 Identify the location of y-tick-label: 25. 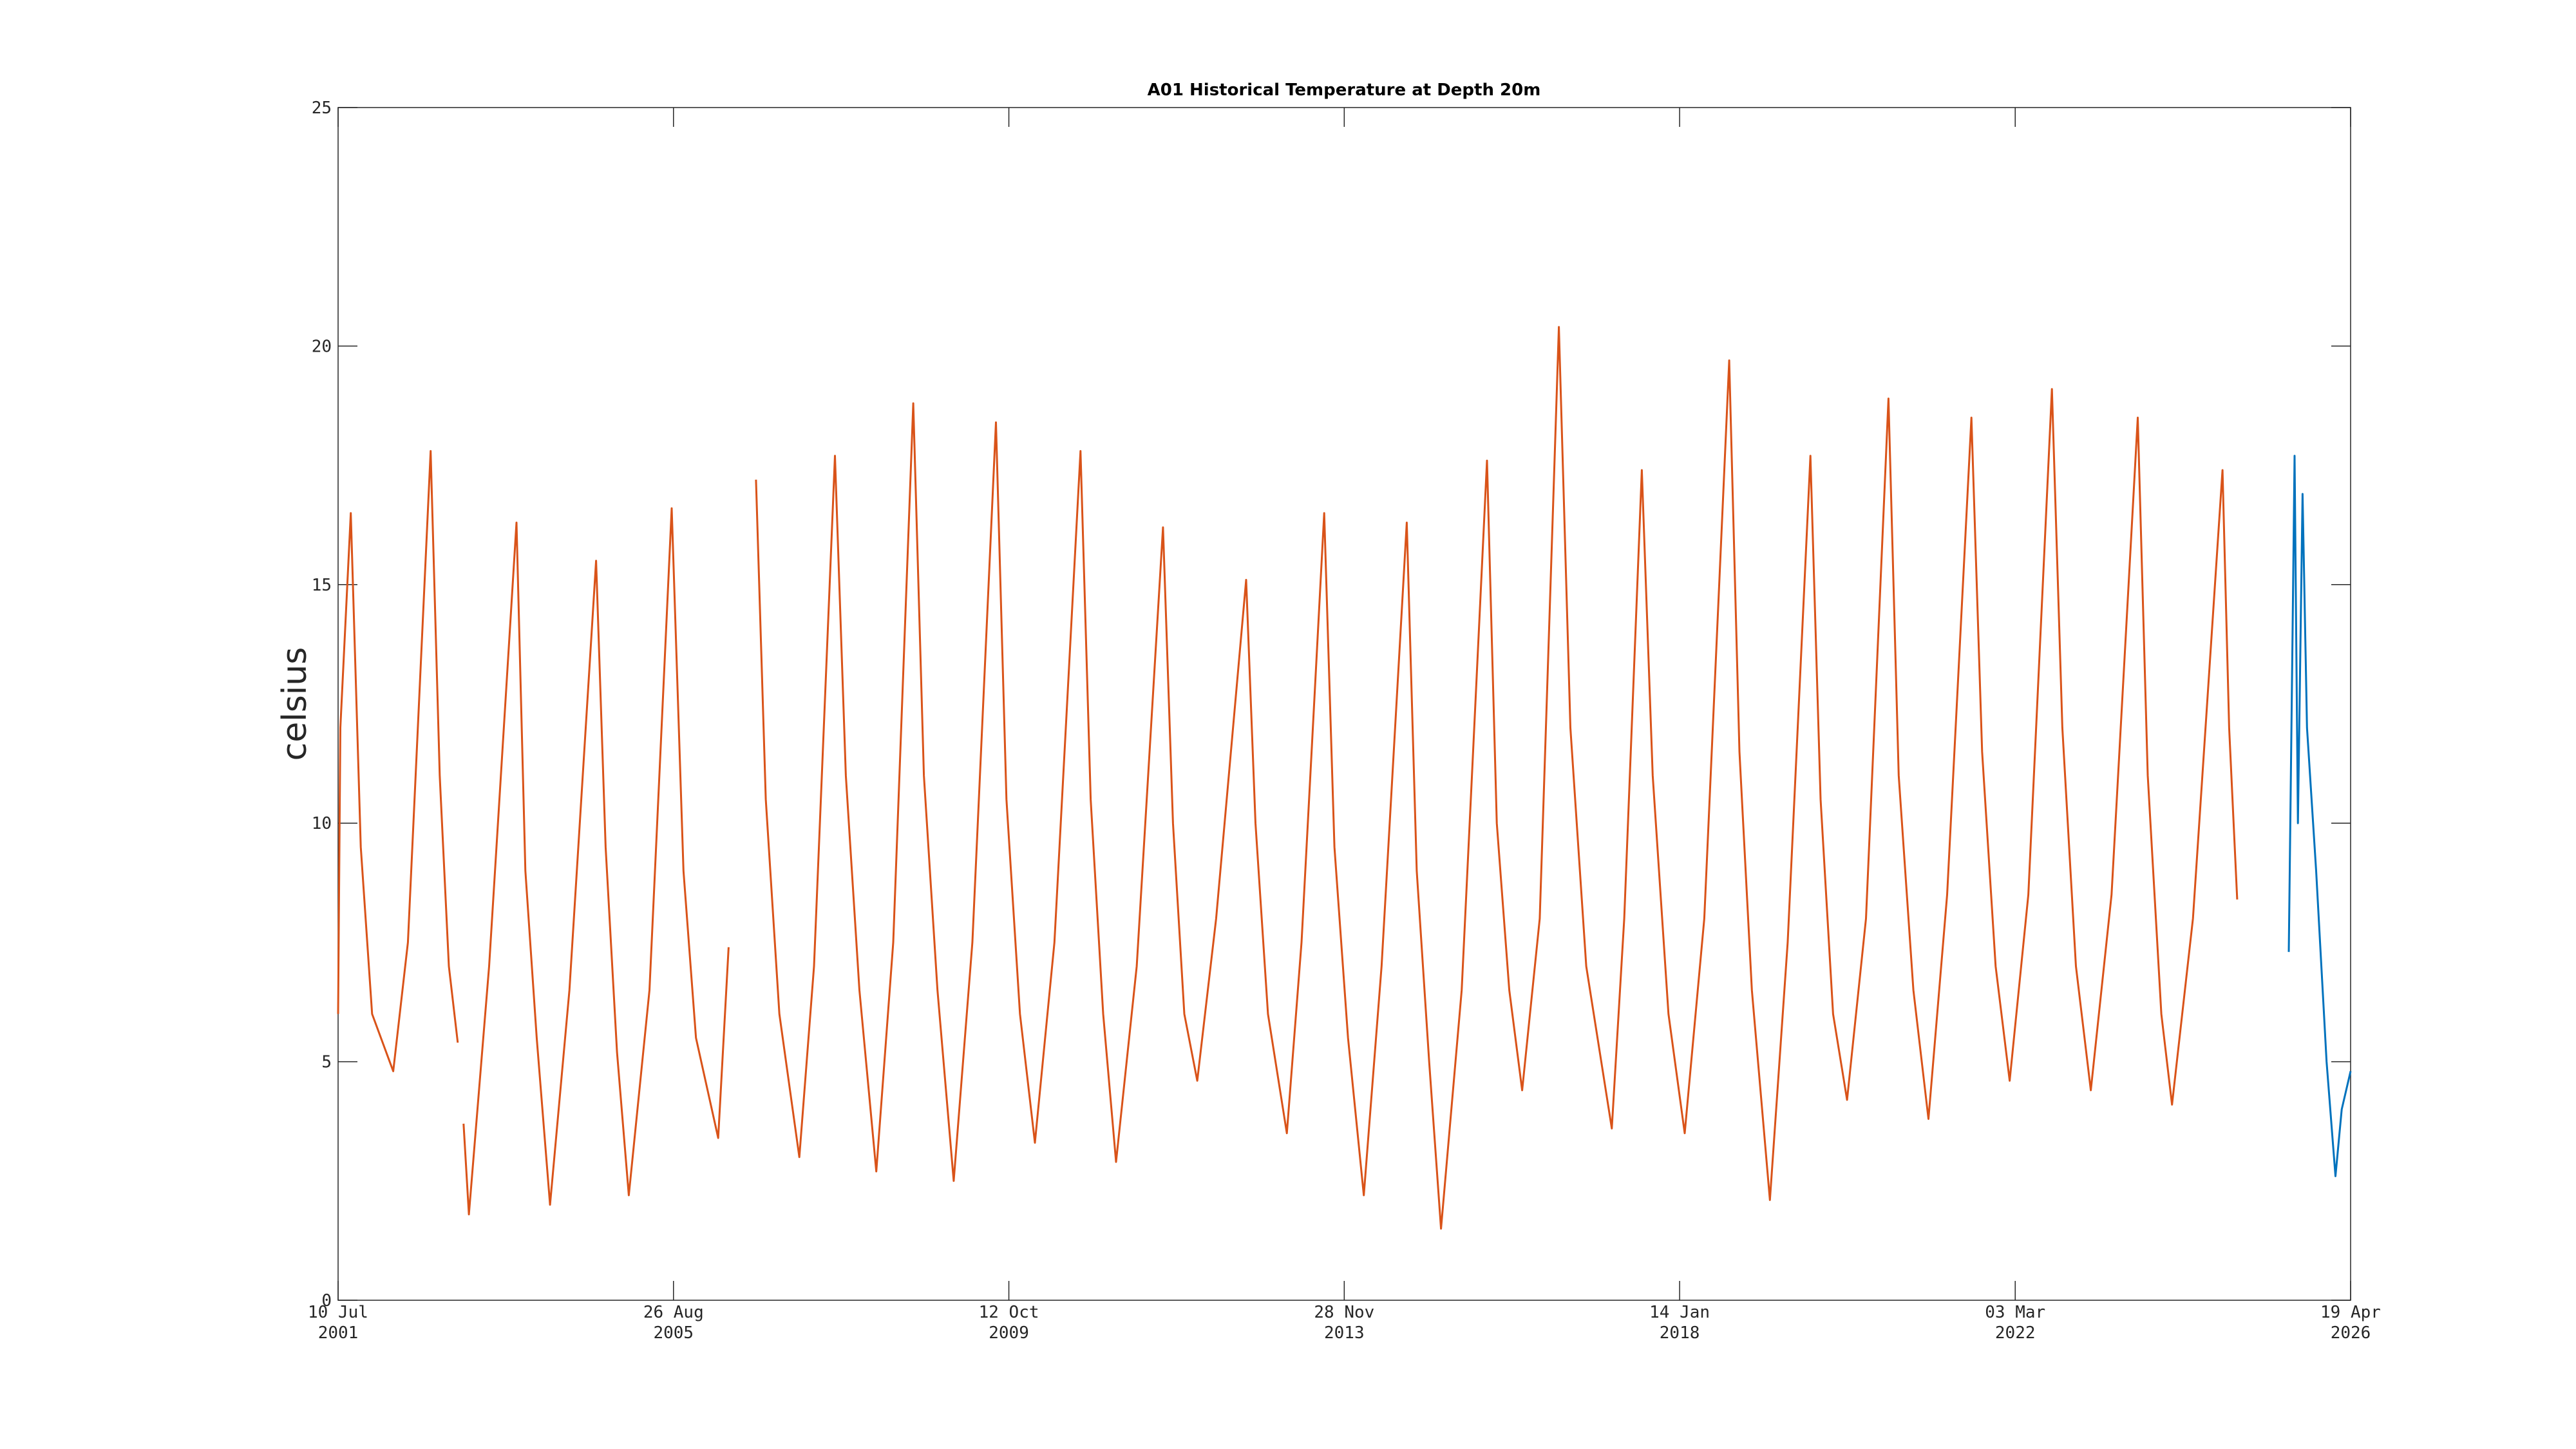
(322, 108).